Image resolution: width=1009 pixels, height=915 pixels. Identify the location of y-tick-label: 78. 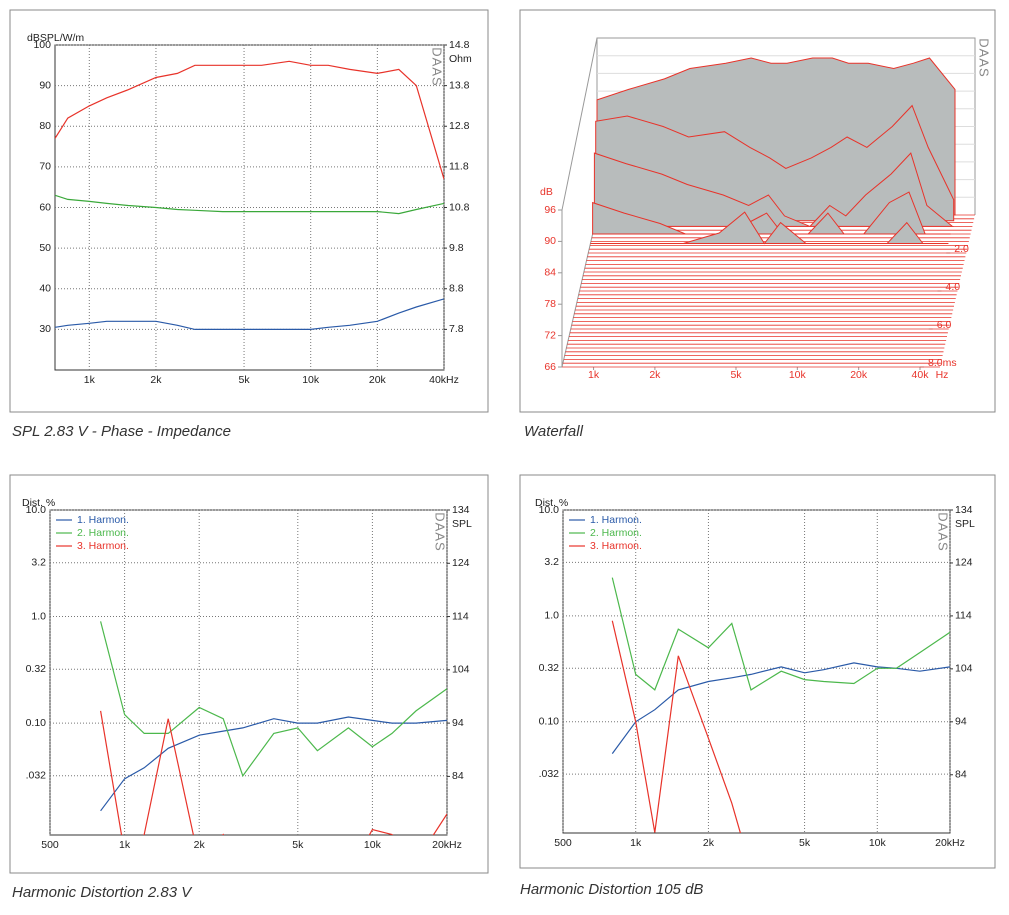
(550, 304).